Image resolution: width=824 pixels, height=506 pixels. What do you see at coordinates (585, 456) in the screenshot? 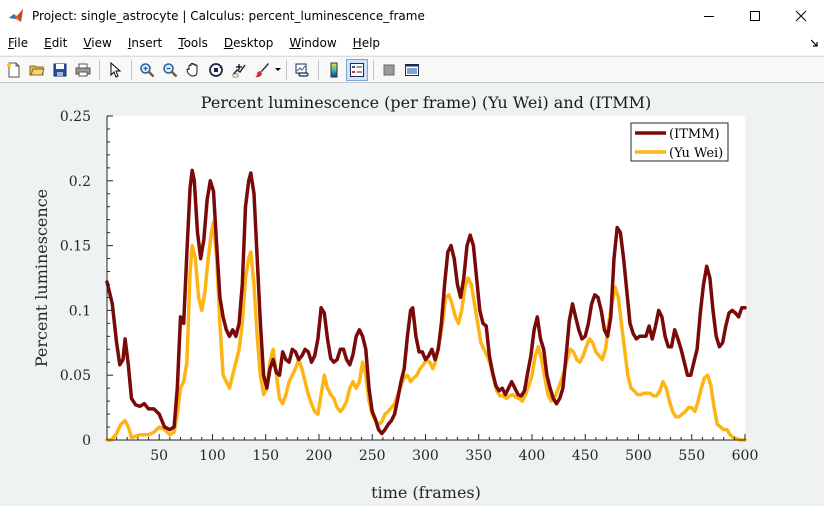
I see `x-tick-label: 450` at bounding box center [585, 456].